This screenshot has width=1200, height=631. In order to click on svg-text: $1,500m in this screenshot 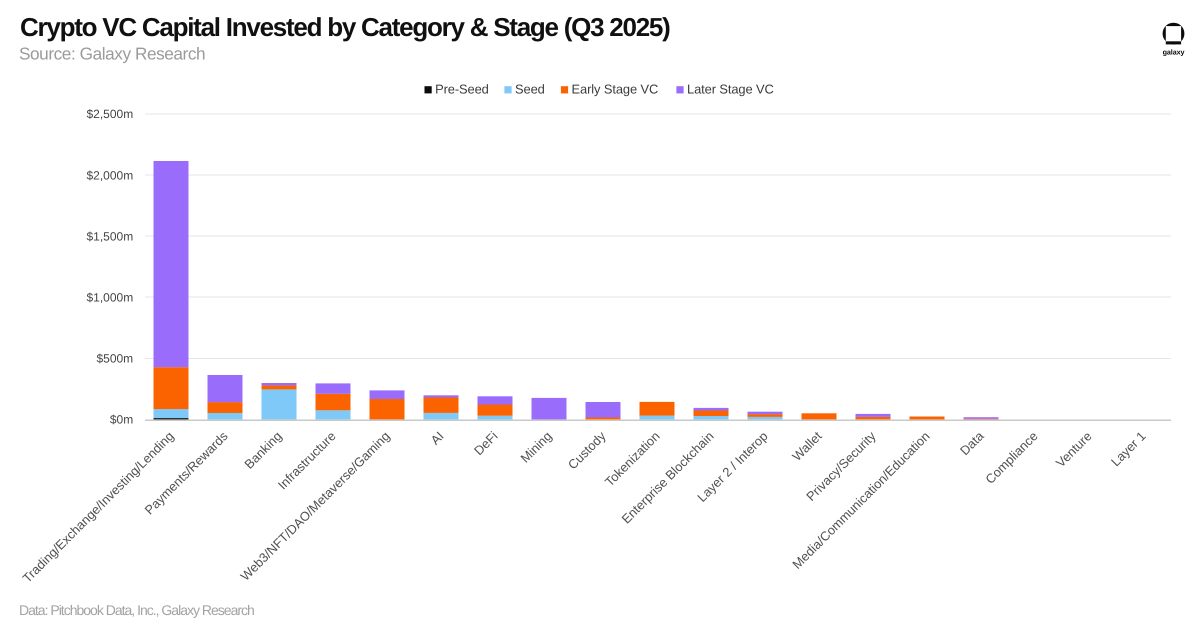, I will do `click(109, 236)`.